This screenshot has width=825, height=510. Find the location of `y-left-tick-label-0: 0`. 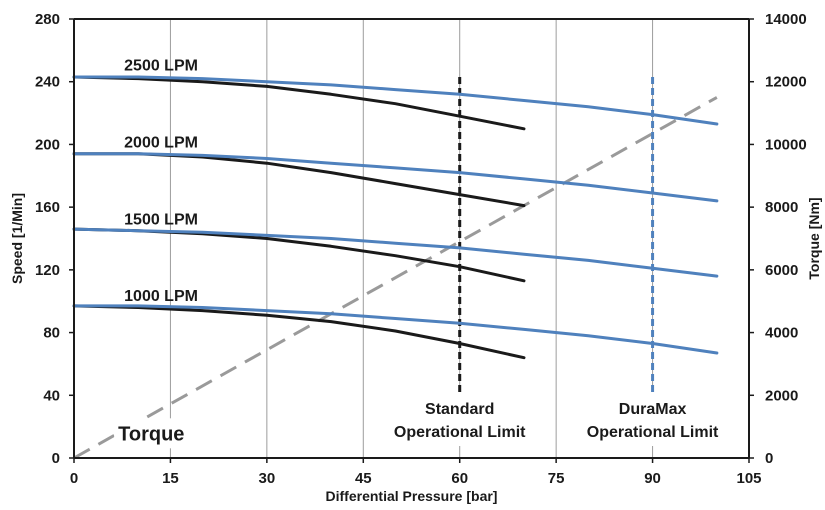

y-left-tick-label-0: 0 is located at coordinates (56, 458).